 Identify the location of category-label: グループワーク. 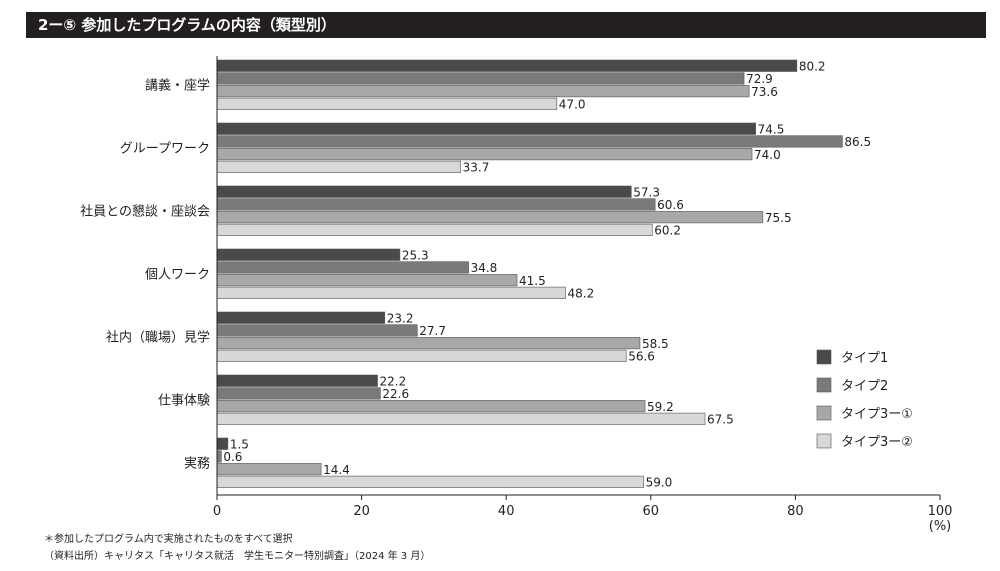
(165, 148).